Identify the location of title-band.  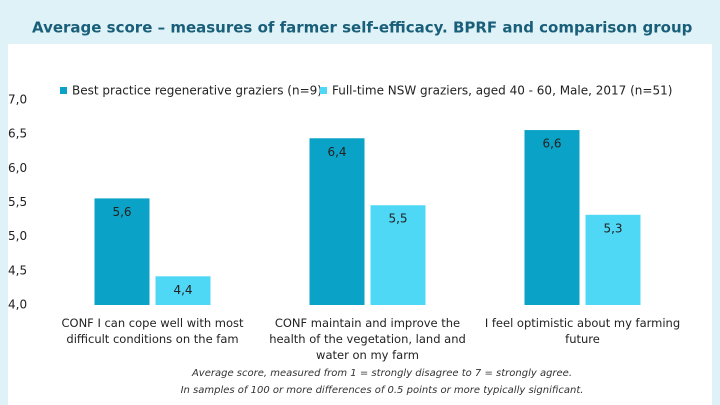
(360, 26).